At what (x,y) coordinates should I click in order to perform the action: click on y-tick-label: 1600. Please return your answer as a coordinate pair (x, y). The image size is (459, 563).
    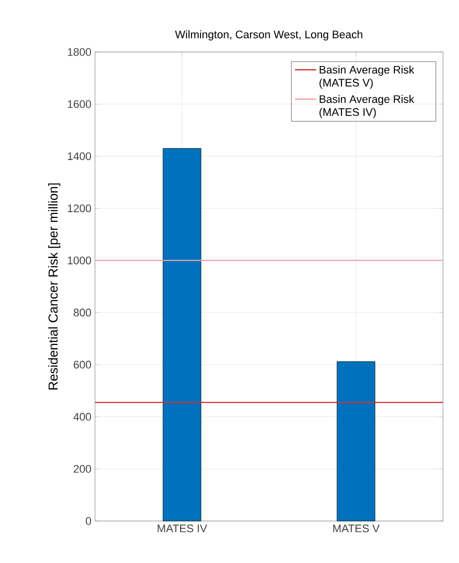
    Looking at the image, I should click on (80, 104).